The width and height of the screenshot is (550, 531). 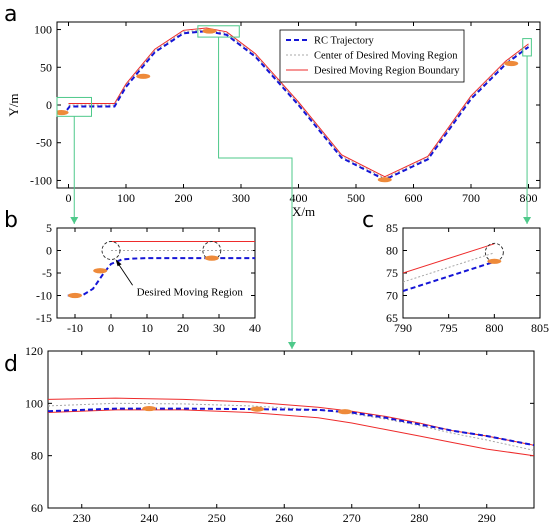 I want to click on y-tick-label-a: 100, so click(x=43, y=30).